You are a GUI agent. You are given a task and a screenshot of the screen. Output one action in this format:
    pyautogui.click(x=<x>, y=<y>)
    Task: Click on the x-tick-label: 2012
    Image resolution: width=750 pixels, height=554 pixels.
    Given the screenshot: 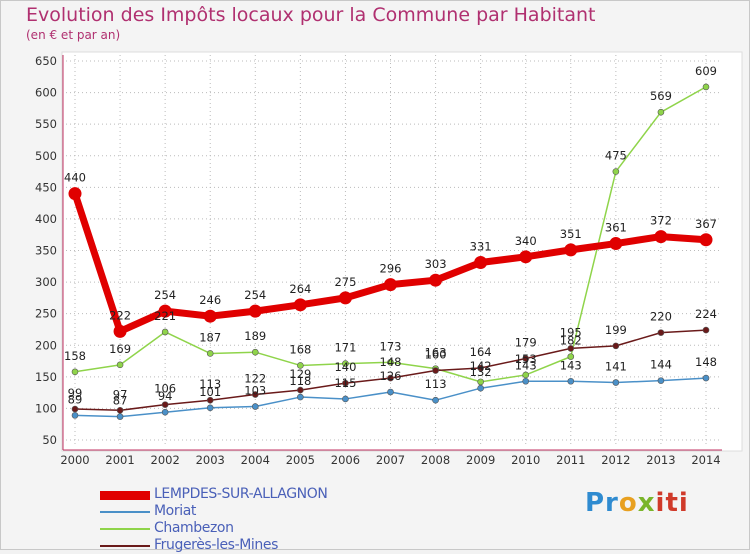 What is the action you would take?
    pyautogui.click(x=615, y=460)
    